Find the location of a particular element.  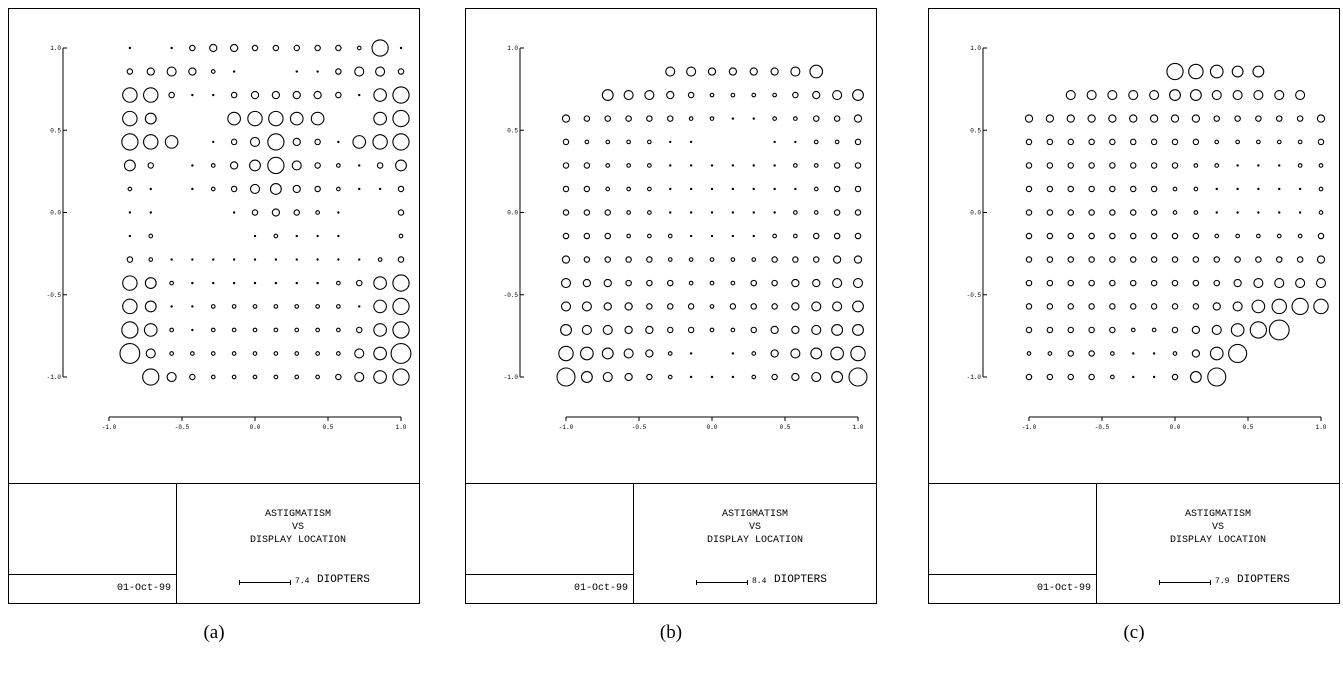

scale-bar-line is located at coordinates (722, 582).